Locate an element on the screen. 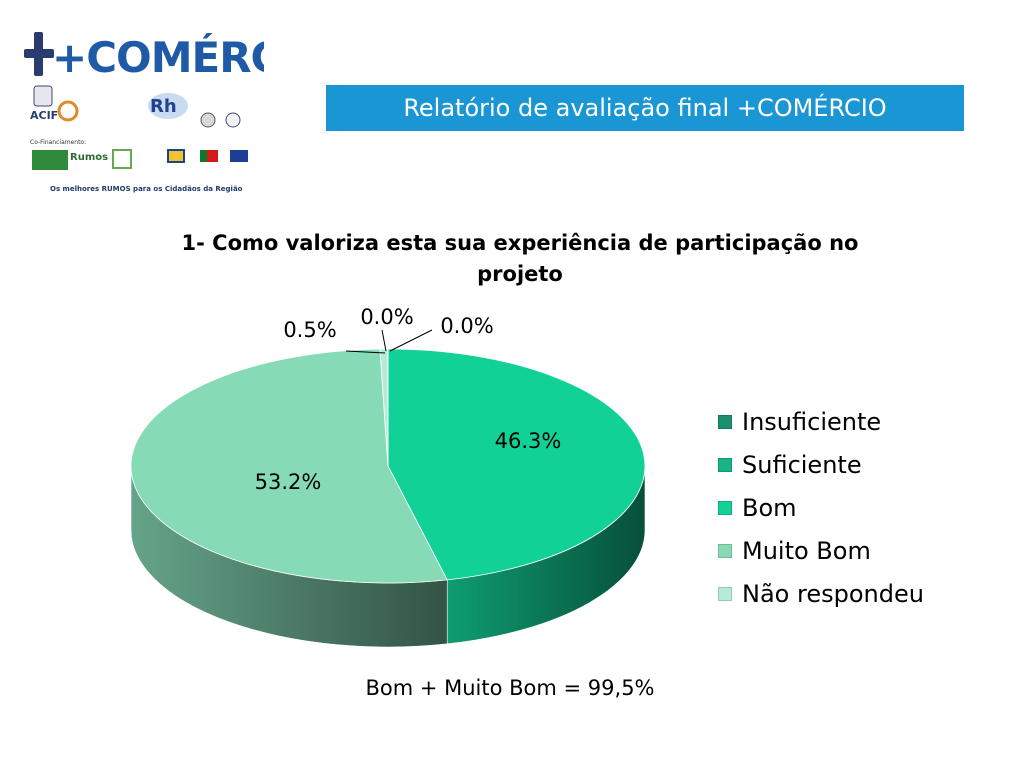  legend-label: Suficiente is located at coordinates (802, 464).